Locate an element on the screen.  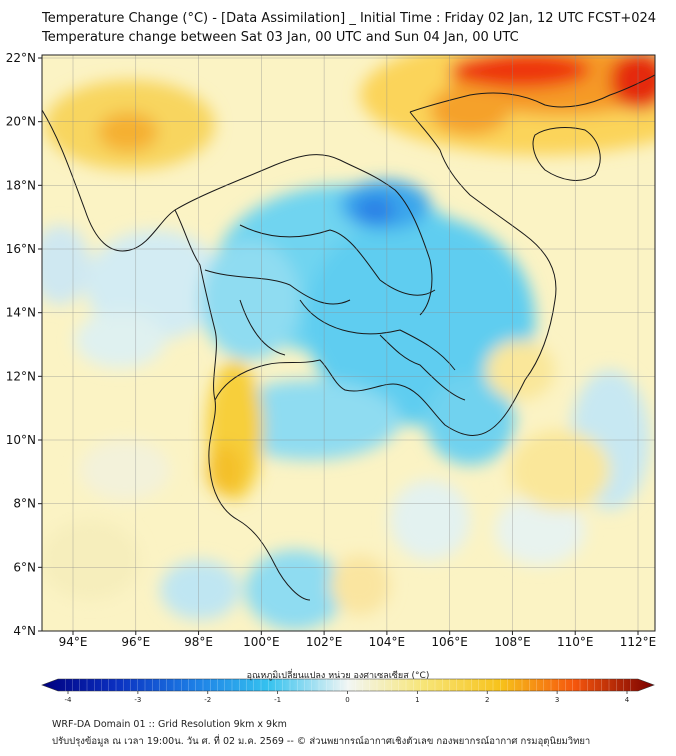
lat-tick-label: 4°N is located at coordinates (24, 631).